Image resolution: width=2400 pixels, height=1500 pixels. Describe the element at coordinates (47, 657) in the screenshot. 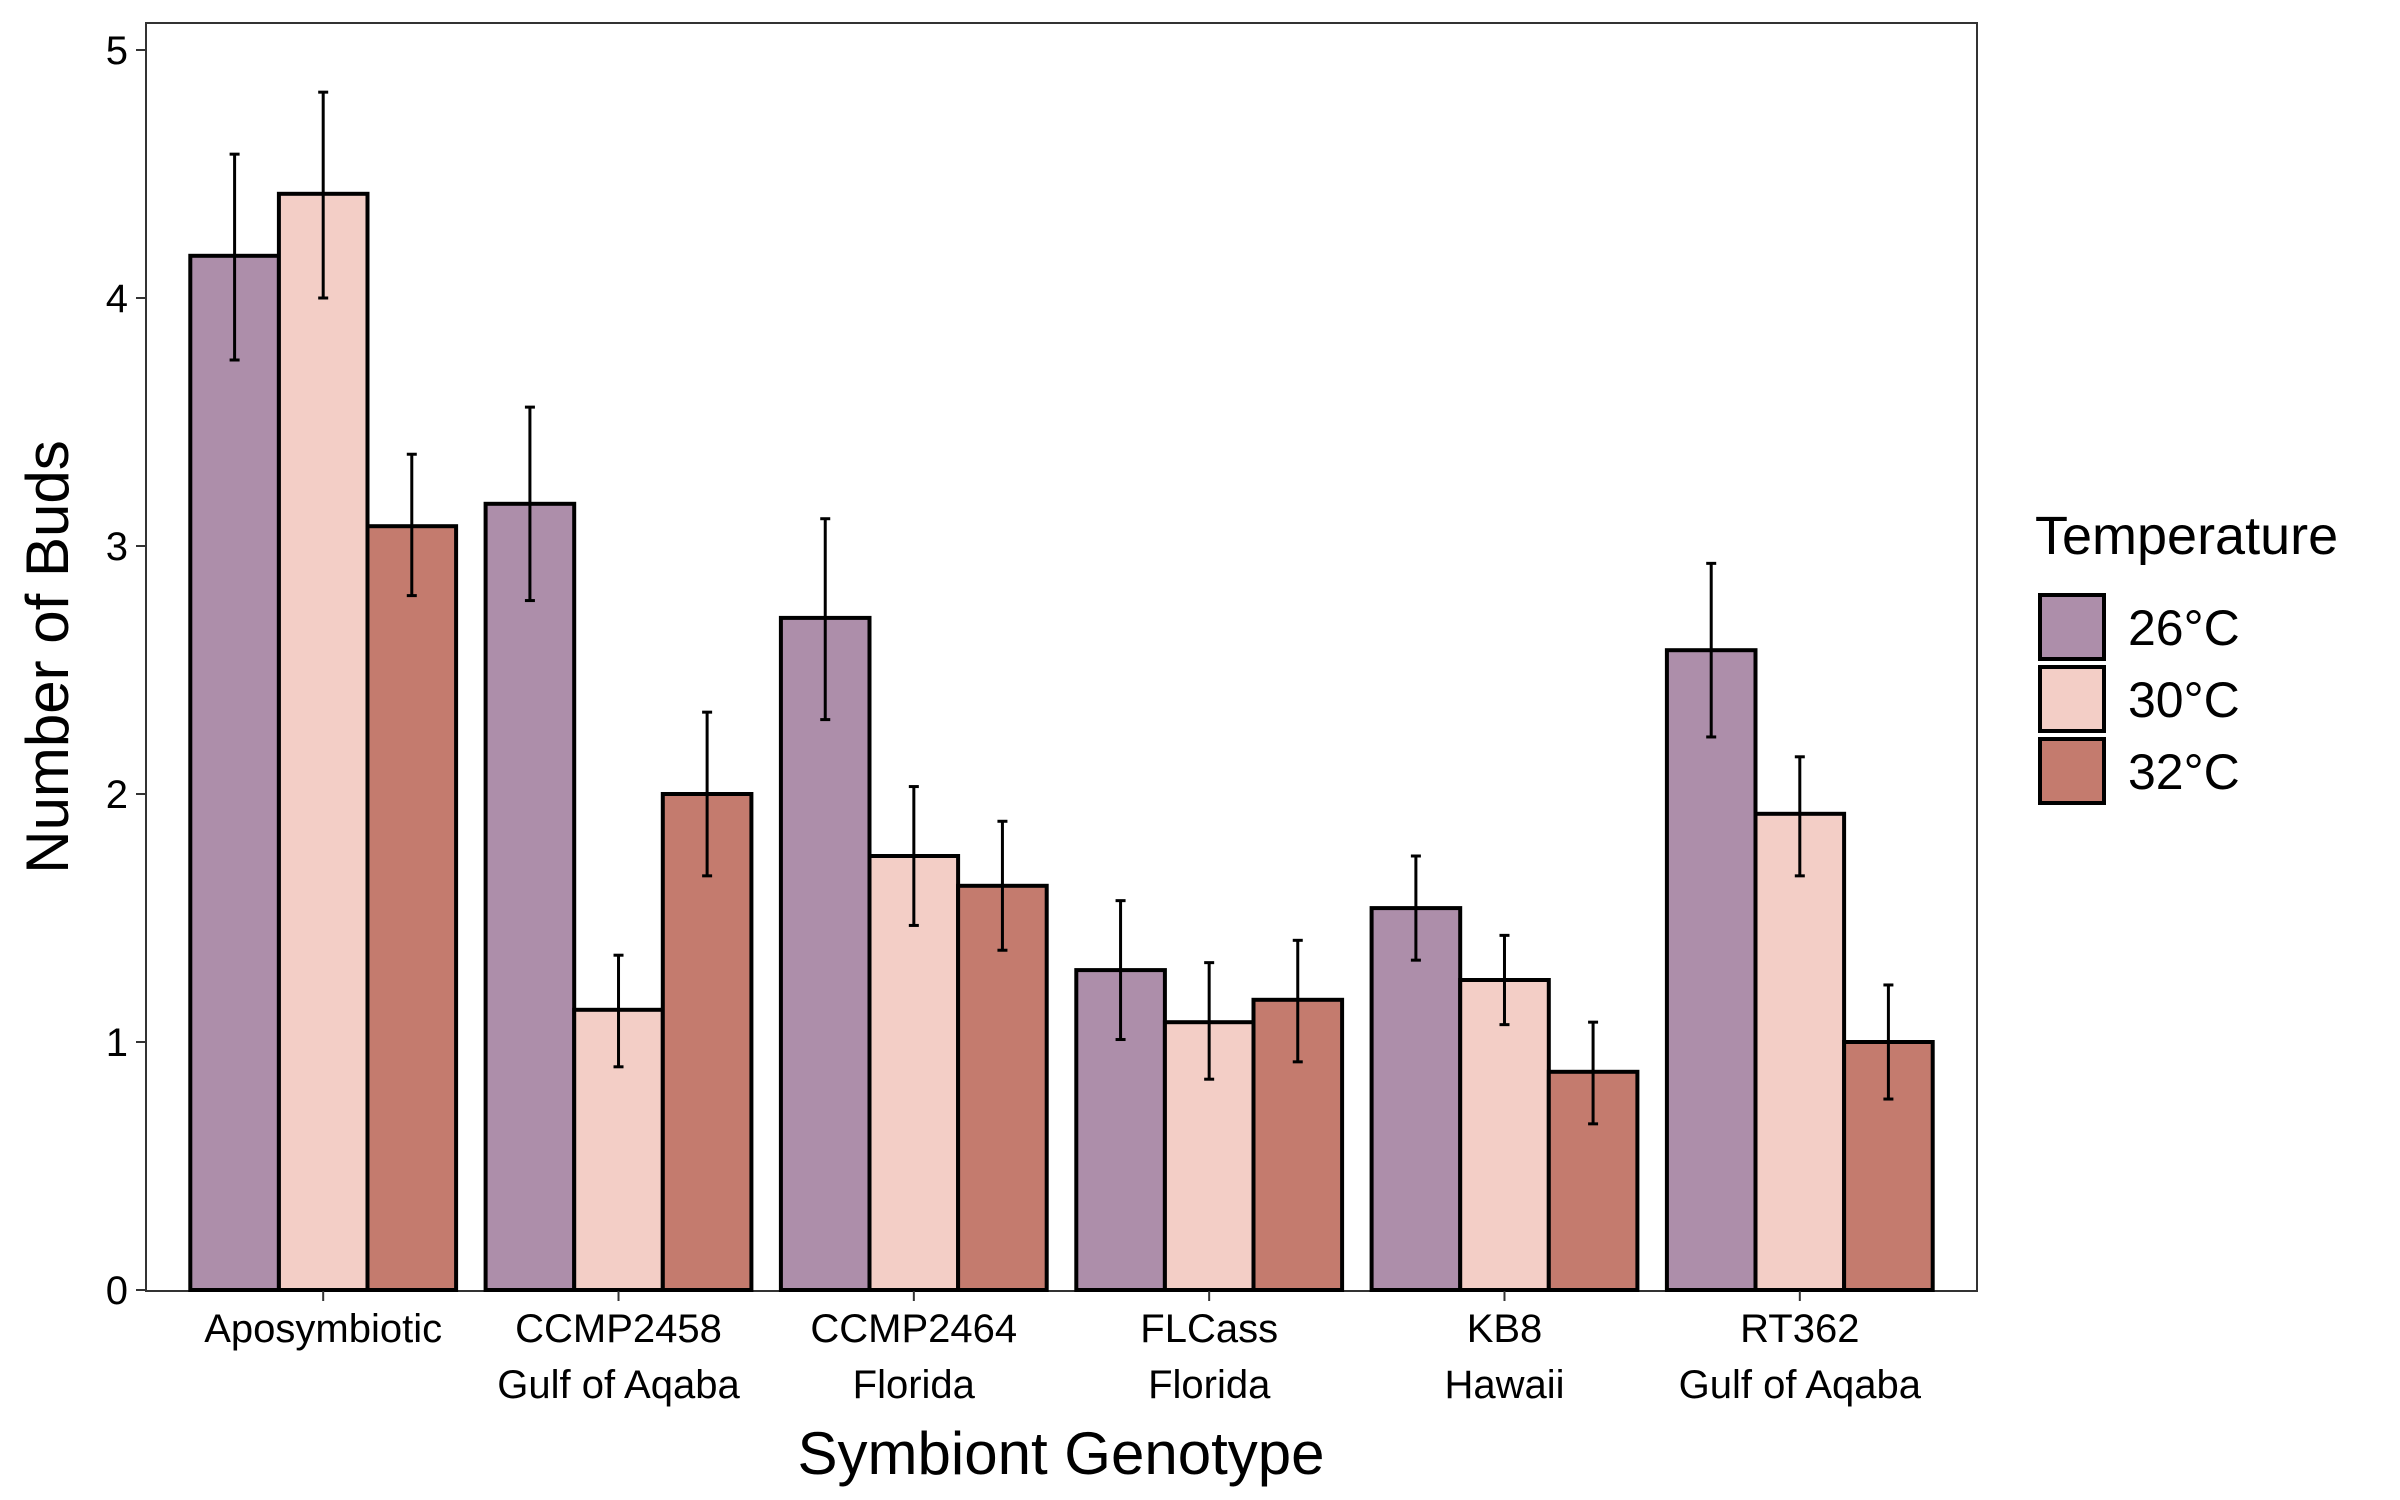

I see `y-axis-title: Number of Buds` at that location.